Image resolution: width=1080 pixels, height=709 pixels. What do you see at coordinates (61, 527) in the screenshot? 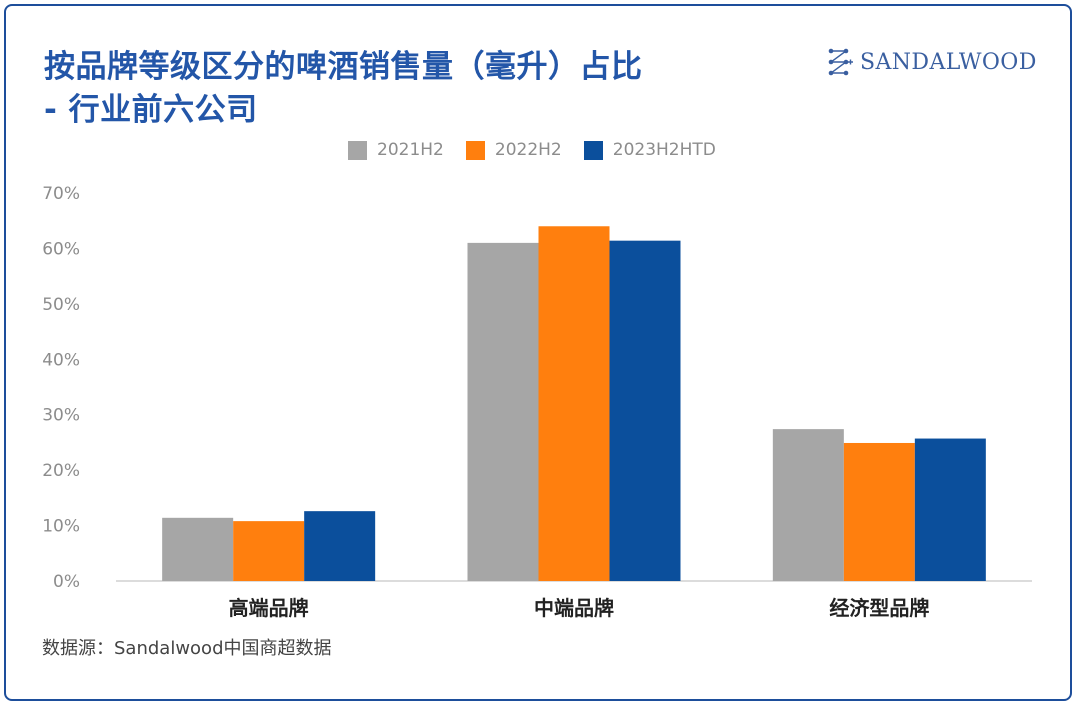
I see `y-tick-label: 10%` at bounding box center [61, 527].